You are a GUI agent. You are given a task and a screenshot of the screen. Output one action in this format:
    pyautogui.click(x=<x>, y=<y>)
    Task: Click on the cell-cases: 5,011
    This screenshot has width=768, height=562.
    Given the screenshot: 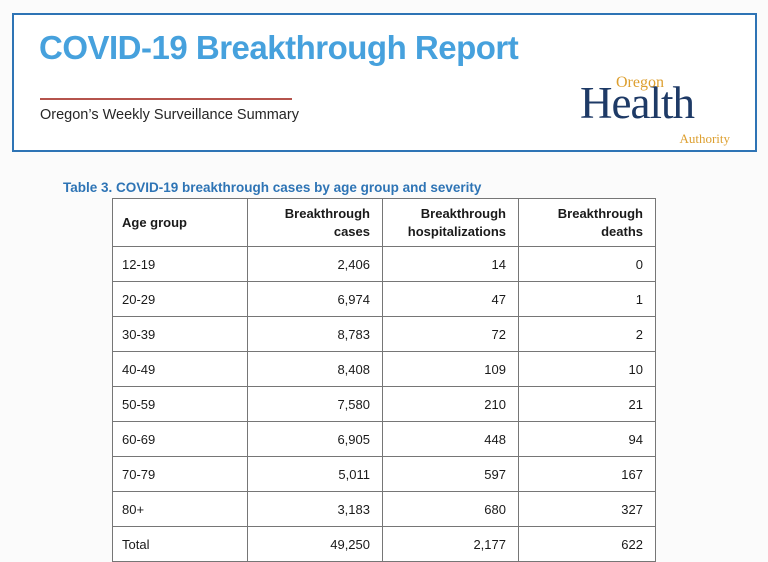 What is the action you would take?
    pyautogui.click(x=315, y=474)
    